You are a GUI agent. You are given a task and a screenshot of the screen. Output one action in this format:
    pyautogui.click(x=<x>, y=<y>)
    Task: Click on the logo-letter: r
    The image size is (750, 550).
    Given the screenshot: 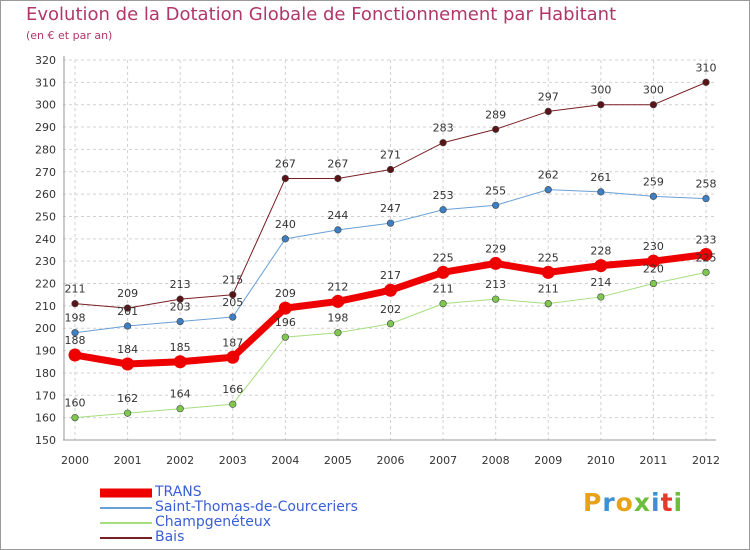 What is the action you would take?
    pyautogui.click(x=609, y=502)
    